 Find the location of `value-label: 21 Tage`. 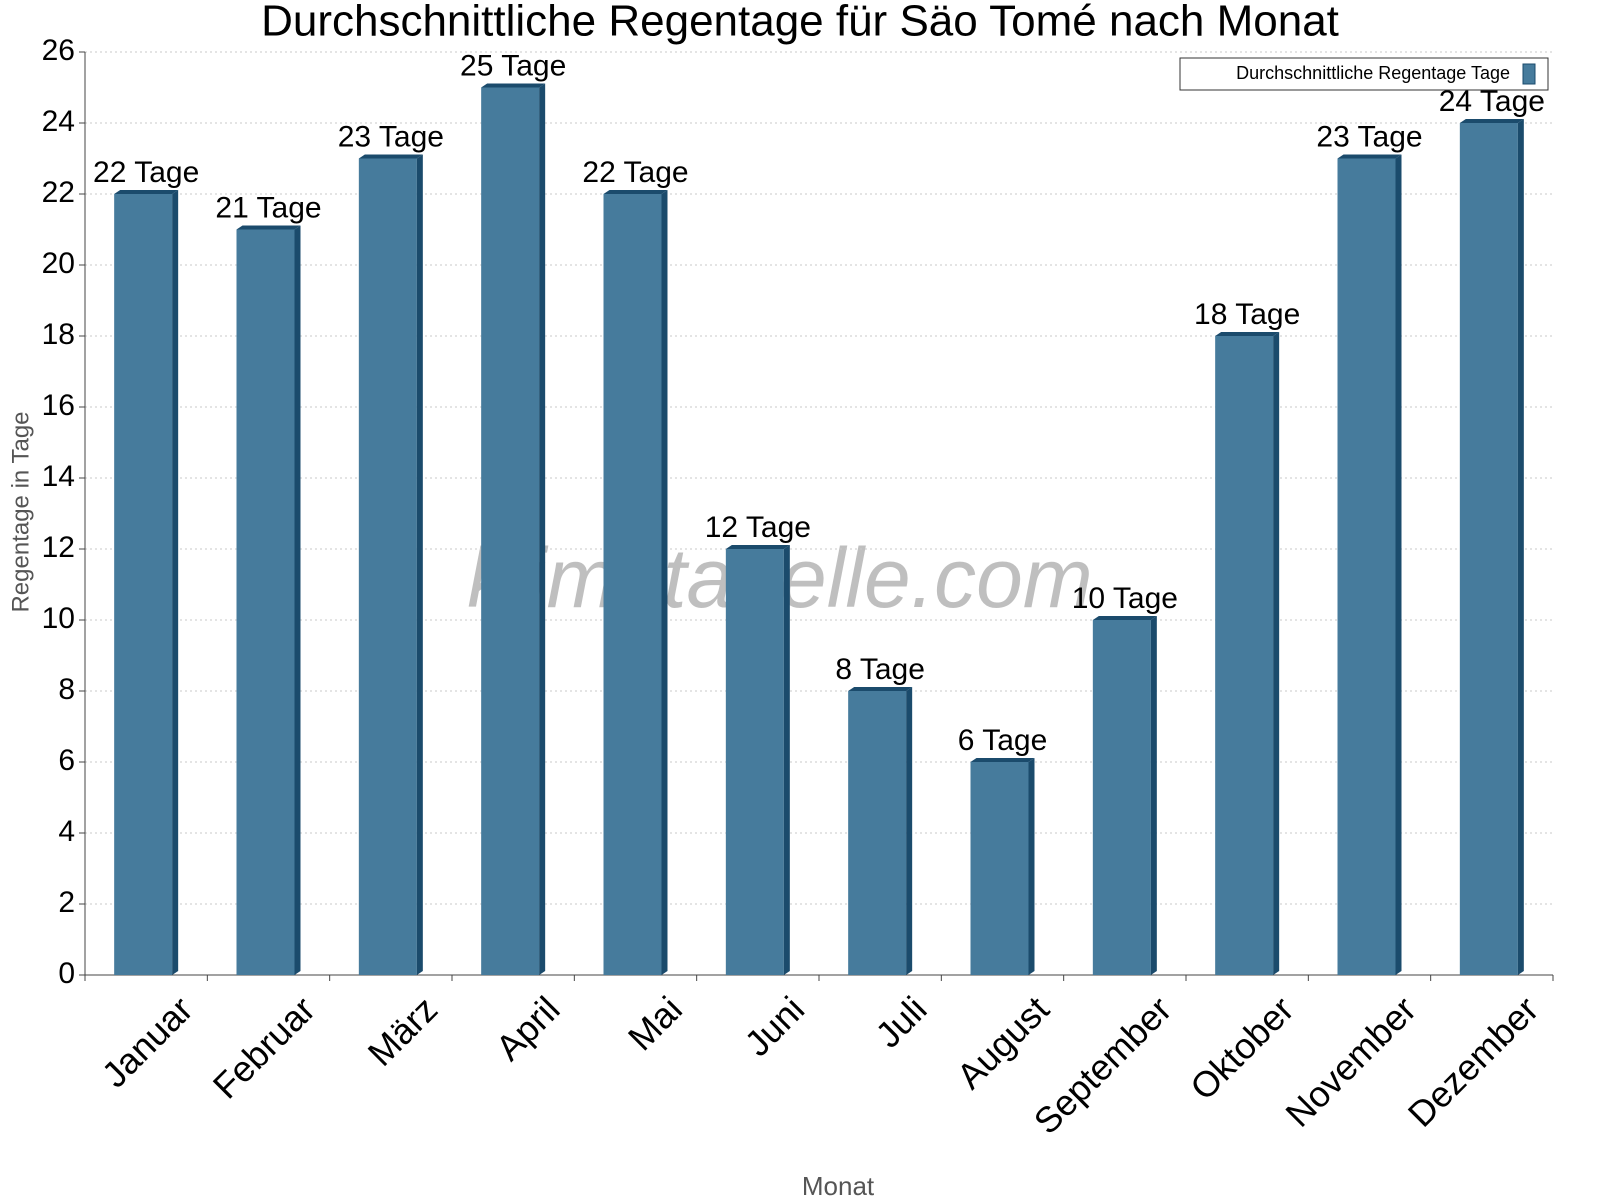

value-label: 21 Tage is located at coordinates (268, 207).